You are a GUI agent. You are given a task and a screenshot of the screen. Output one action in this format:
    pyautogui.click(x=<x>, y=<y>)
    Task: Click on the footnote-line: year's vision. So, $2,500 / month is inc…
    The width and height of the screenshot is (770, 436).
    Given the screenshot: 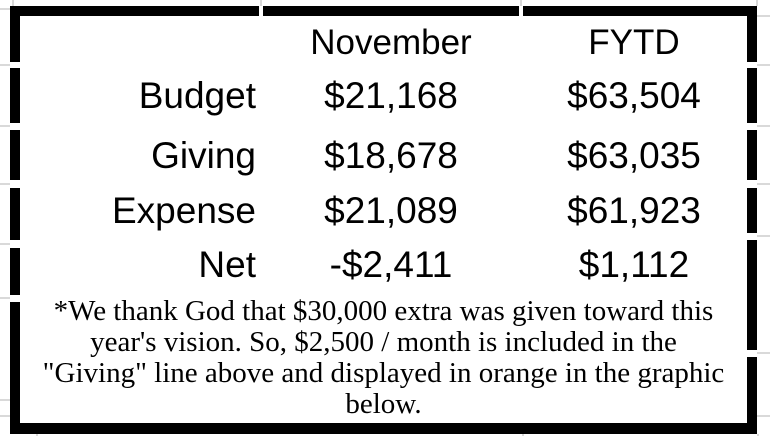 What is the action you would take?
    pyautogui.click(x=383, y=342)
    